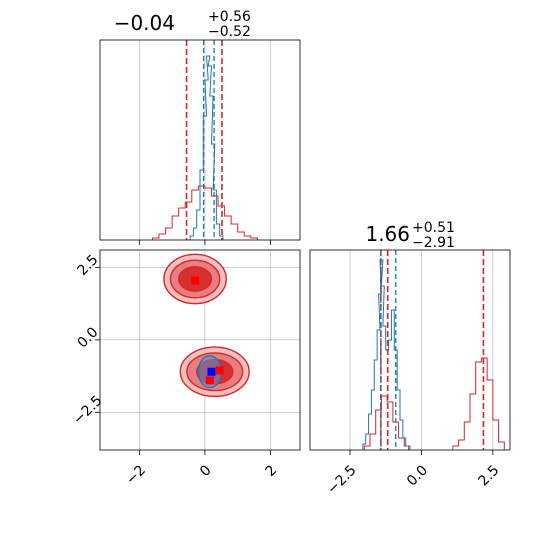 The image size is (550, 550). What do you see at coordinates (272, 471) in the screenshot?
I see `tick-label-x-2: 2` at bounding box center [272, 471].